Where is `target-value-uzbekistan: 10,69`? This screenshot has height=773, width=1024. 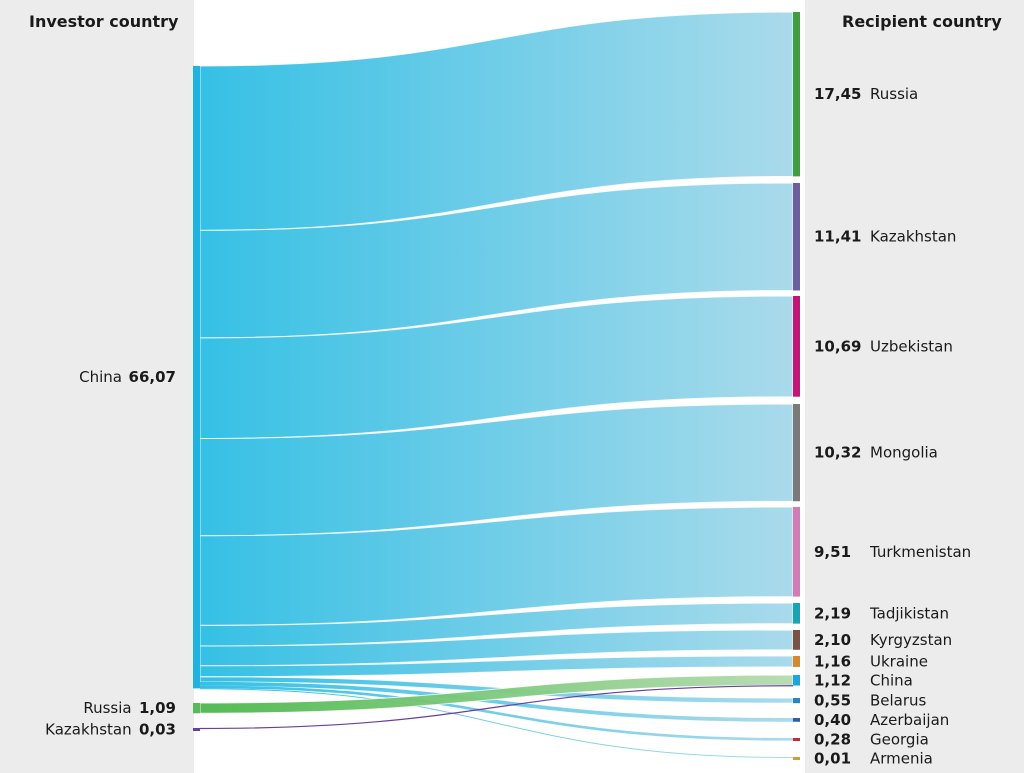 target-value-uzbekistan: 10,69 is located at coordinates (837, 346).